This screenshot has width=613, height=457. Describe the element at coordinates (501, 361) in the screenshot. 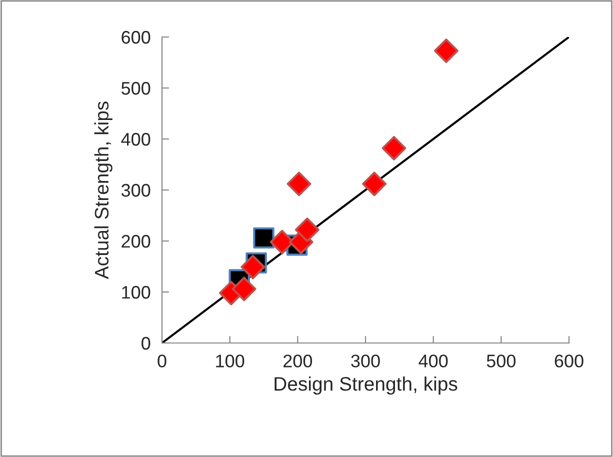

I see `x-tick-label: 500` at that location.